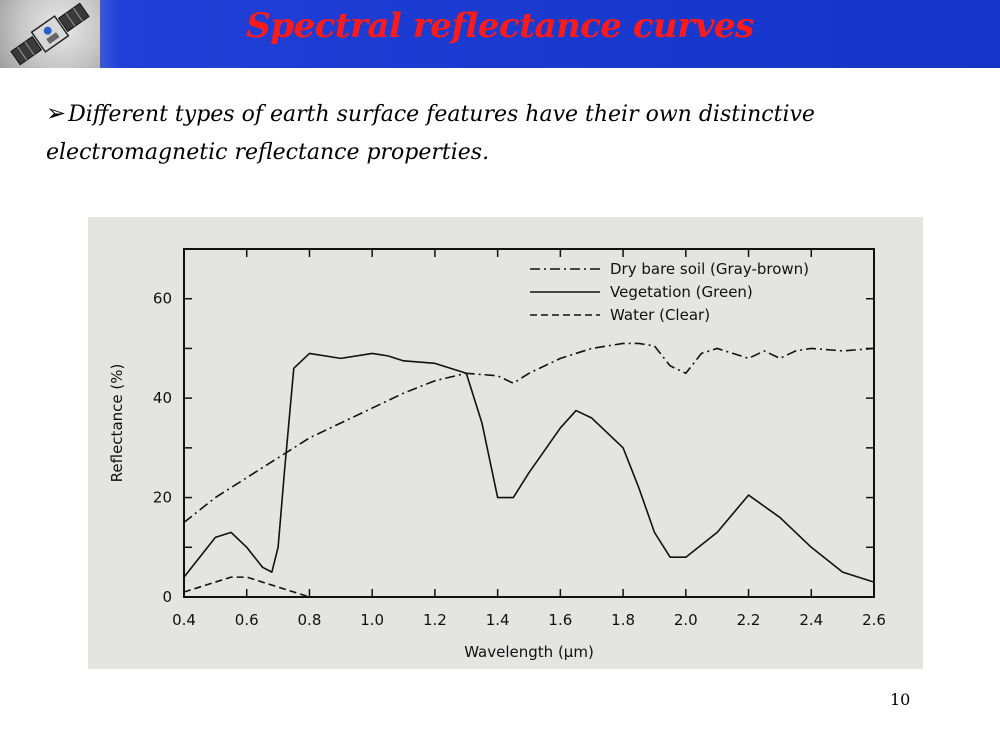 This screenshot has height=750, width=1000. I want to click on x-tick-label: 2.4, so click(811, 620).